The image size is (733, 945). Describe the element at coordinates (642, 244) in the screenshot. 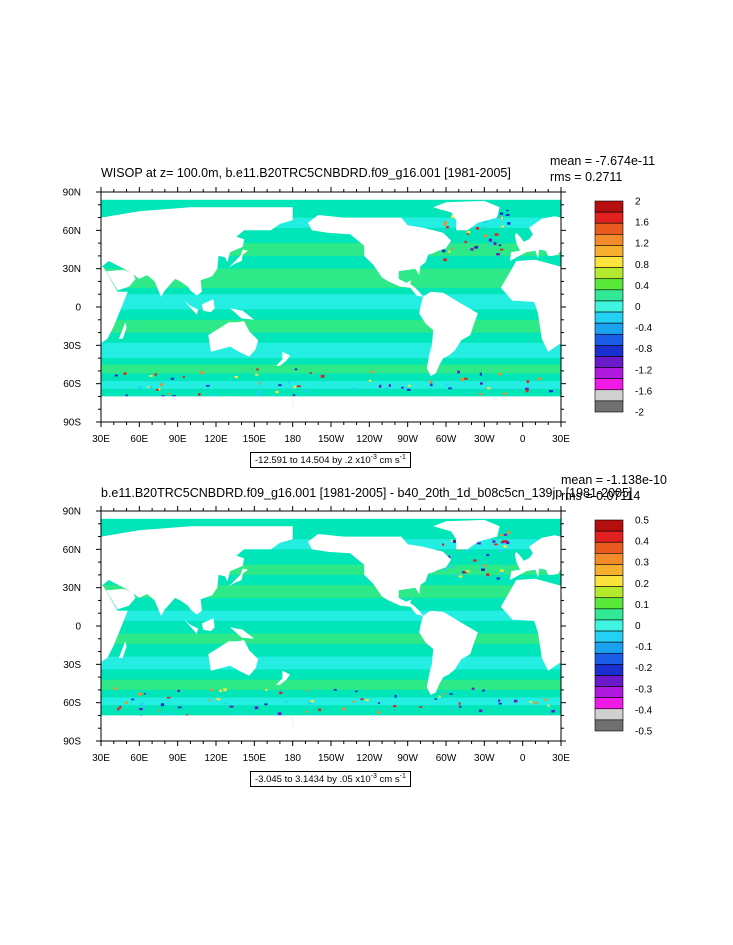

I see `colorbar-label: 1.2` at that location.